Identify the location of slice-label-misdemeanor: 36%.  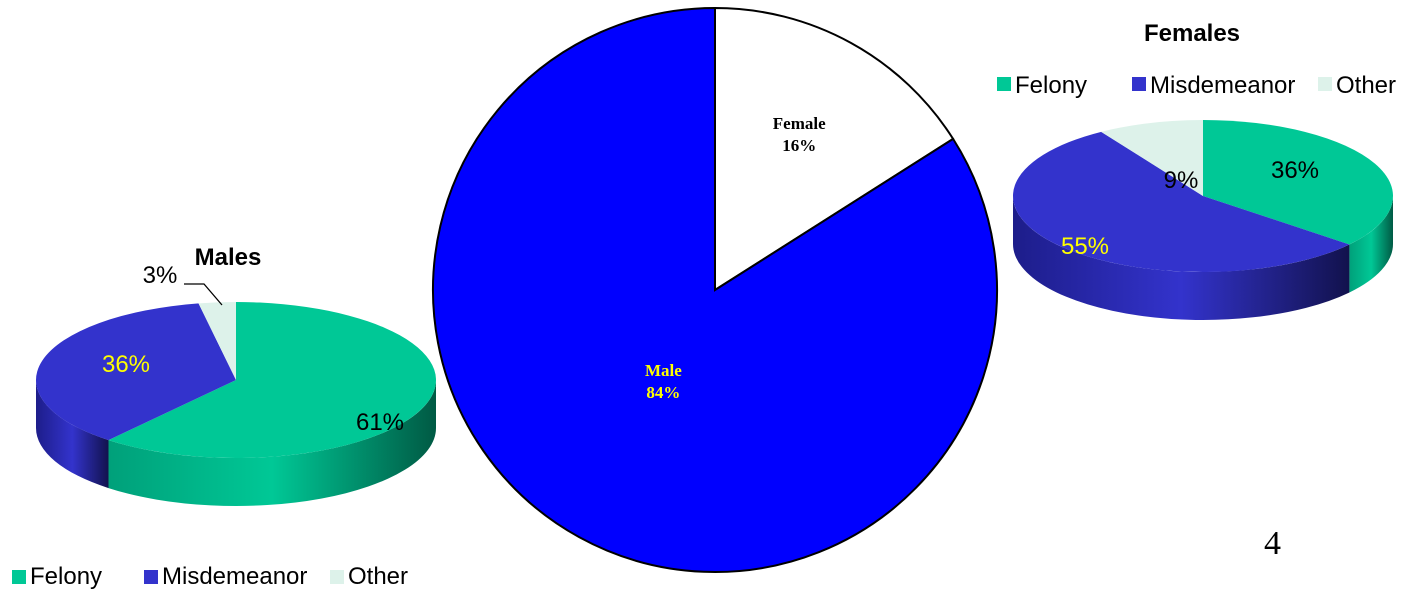
(126, 364).